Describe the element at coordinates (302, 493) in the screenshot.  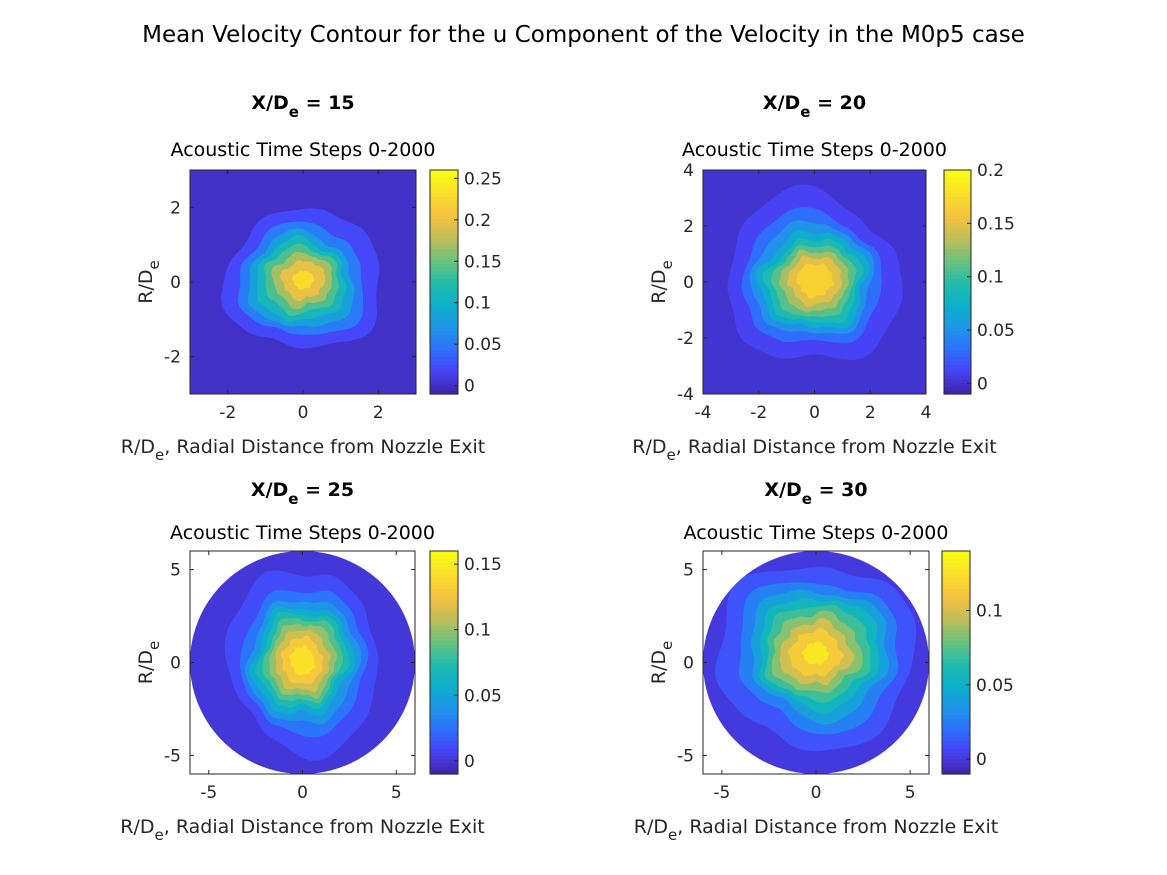
I see `subplot-title: X/De = 25` at that location.